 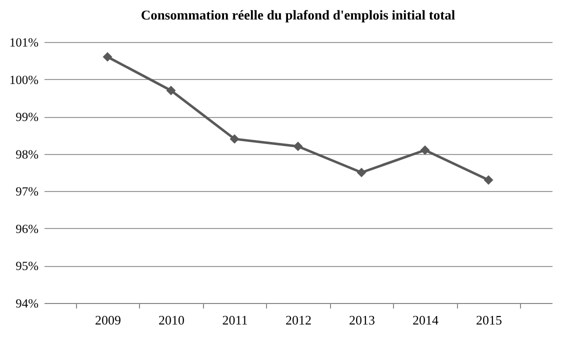 I want to click on y-tick-label: 97%, so click(x=27, y=191).